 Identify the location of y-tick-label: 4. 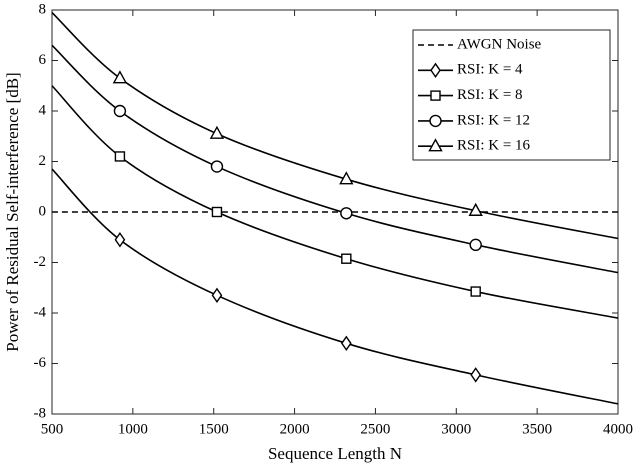
(43, 110).